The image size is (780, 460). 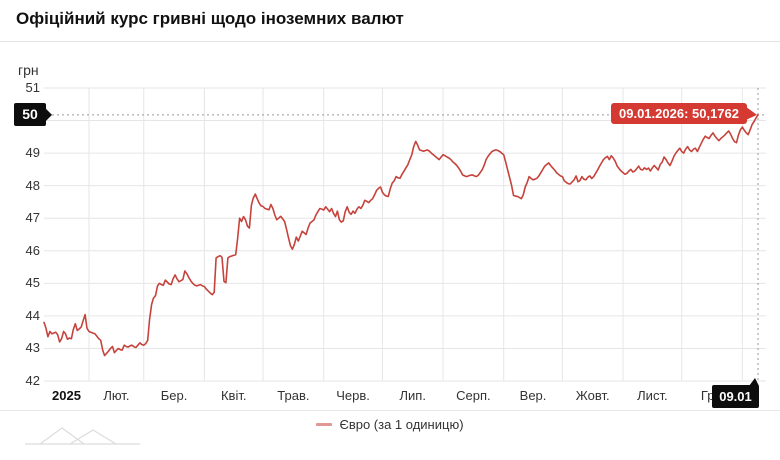 I want to click on axis-bottom-separator, so click(x=390, y=410).